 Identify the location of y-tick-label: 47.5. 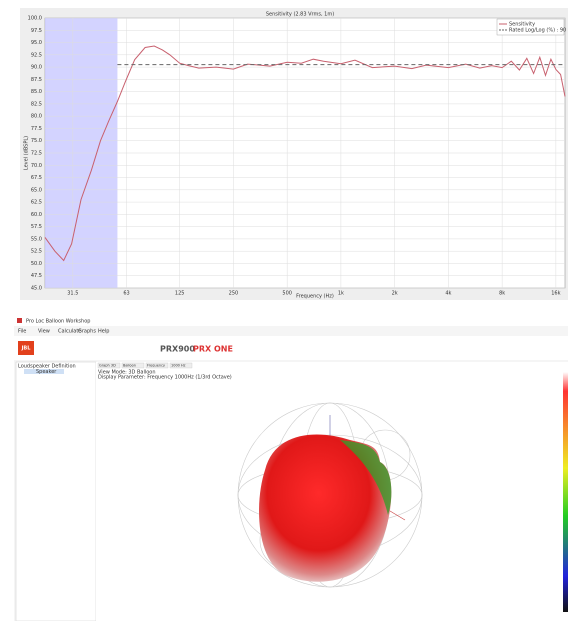
(36, 276).